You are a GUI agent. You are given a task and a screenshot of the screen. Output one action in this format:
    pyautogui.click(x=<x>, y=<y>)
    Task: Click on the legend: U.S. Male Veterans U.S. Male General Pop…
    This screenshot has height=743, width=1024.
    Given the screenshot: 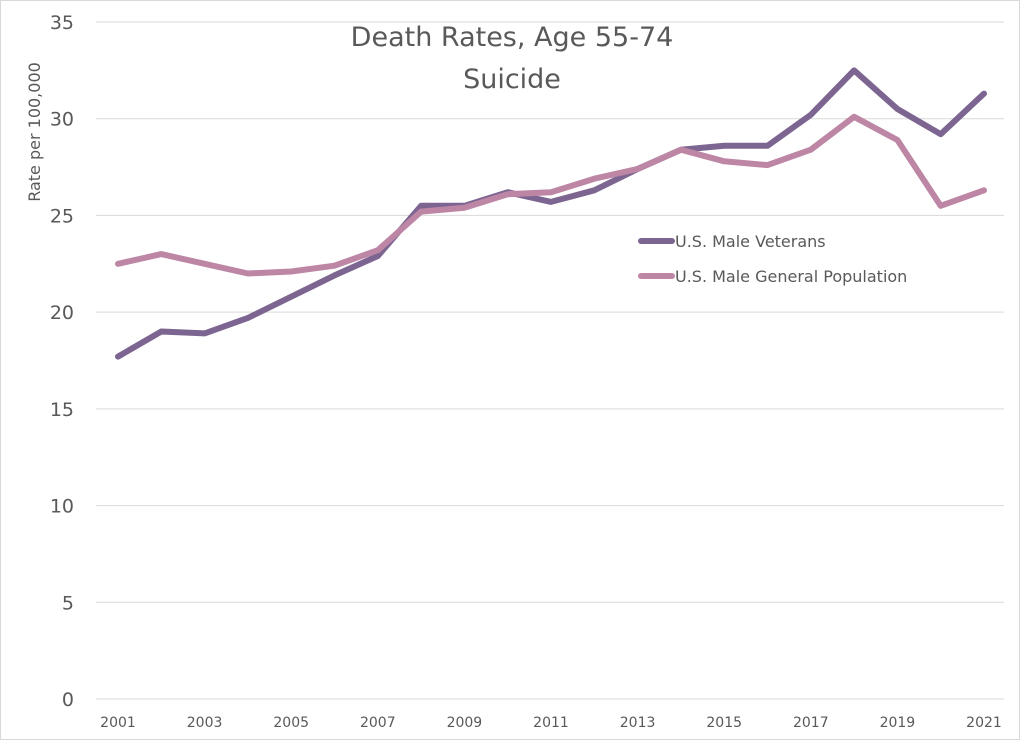 What is the action you would take?
    pyautogui.click(x=772, y=259)
    